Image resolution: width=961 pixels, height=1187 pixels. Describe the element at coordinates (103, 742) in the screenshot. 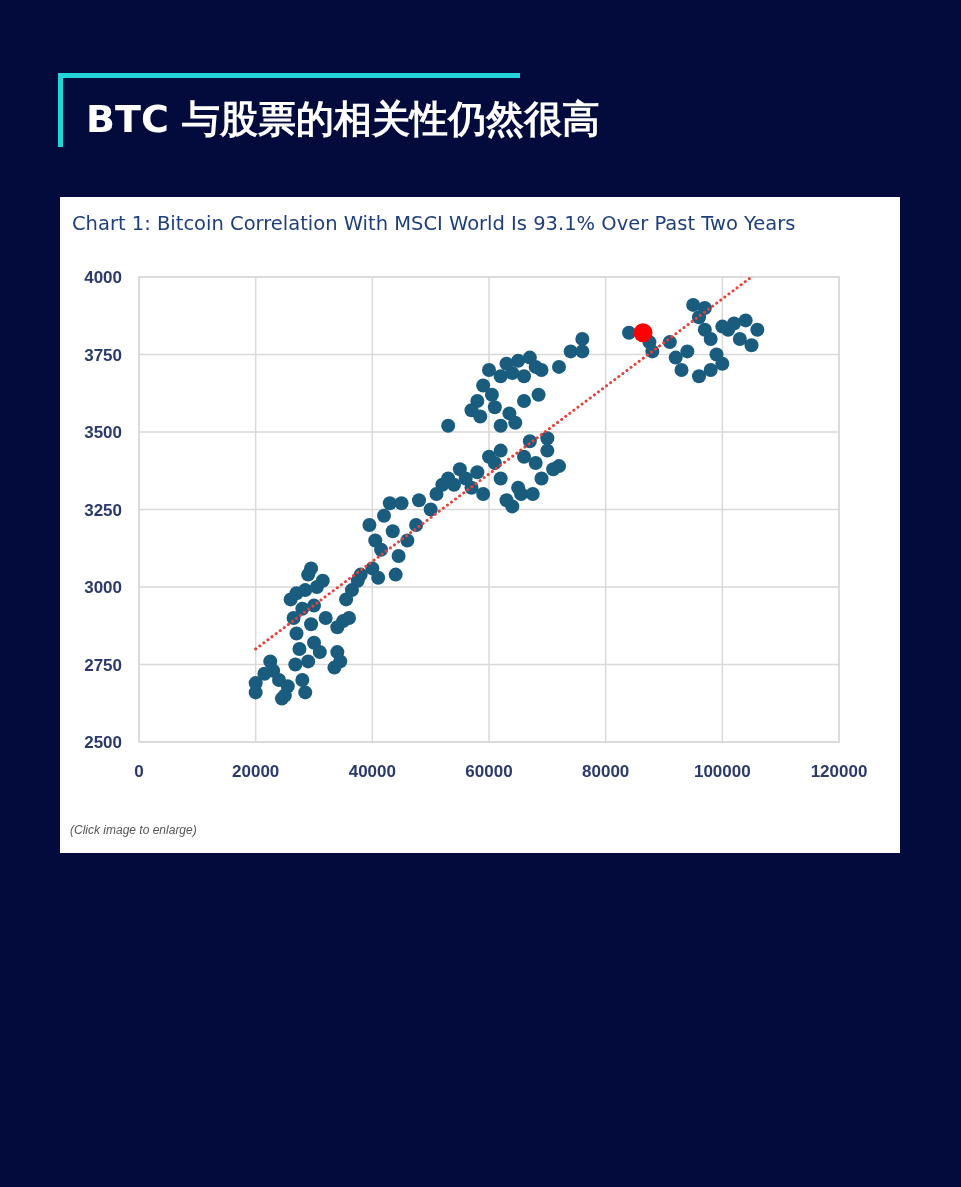

I see `y-tick-label: 2500` at that location.